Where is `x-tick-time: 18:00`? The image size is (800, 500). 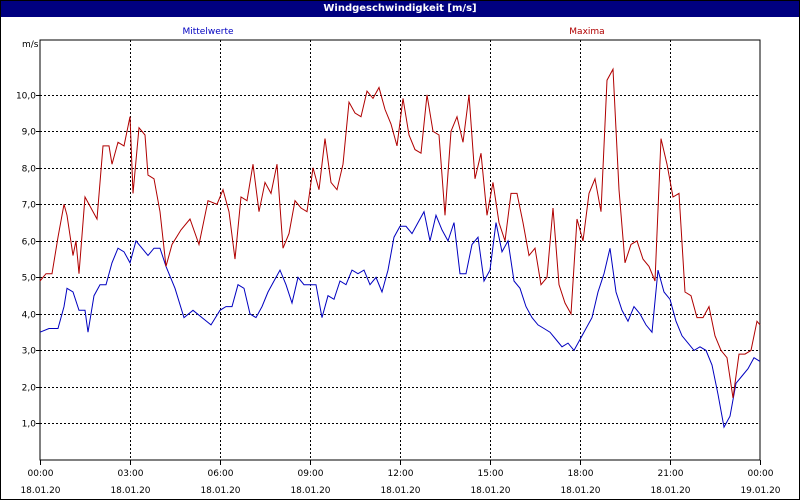
x-tick-time: 18:00 is located at coordinates (581, 474).